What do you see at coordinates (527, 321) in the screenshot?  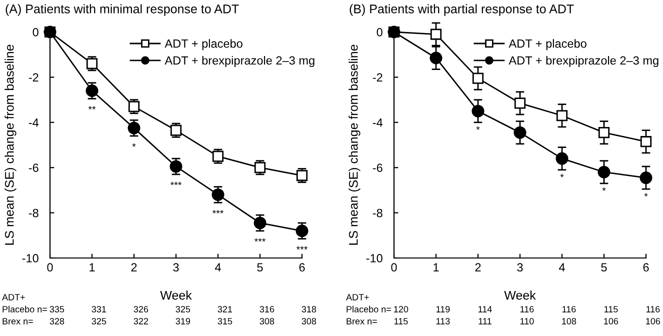 I see `text: 110` at bounding box center [527, 321].